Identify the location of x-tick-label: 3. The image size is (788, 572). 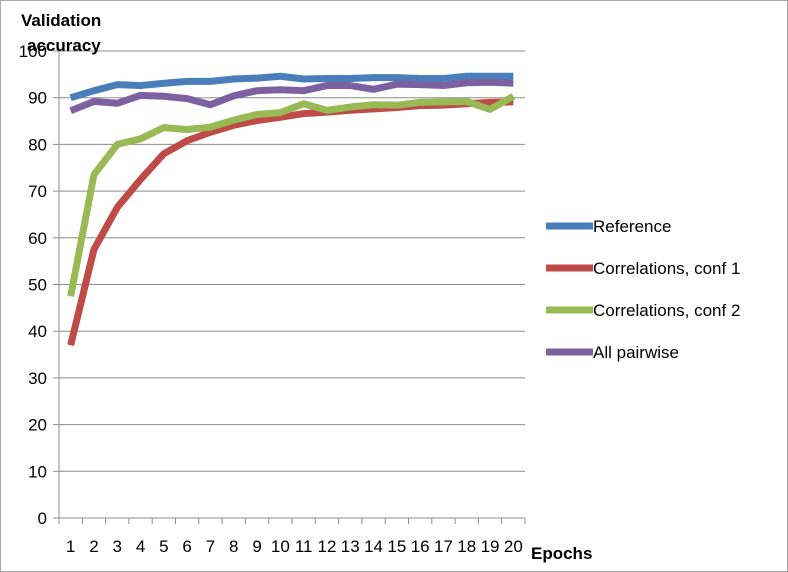
(117, 546).